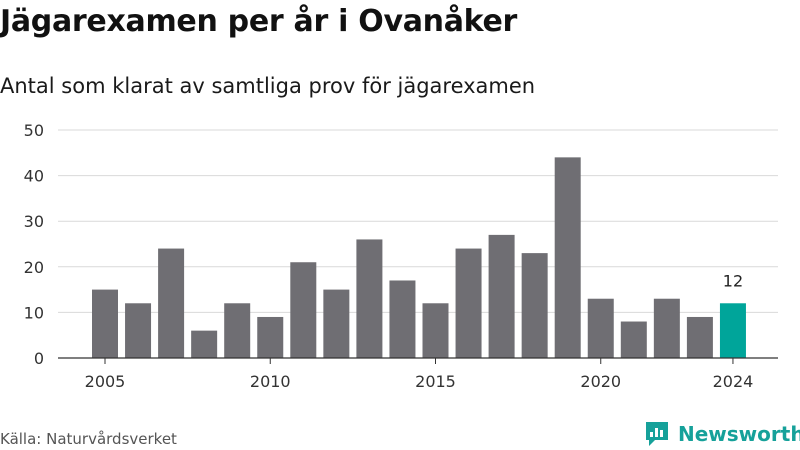 The width and height of the screenshot is (800, 450). I want to click on bar-highlight, so click(732, 330).